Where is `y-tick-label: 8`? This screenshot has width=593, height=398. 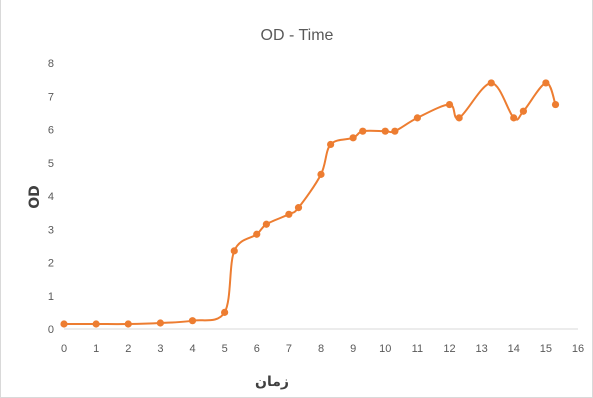
y-tick-label: 8 is located at coordinates (51, 64).